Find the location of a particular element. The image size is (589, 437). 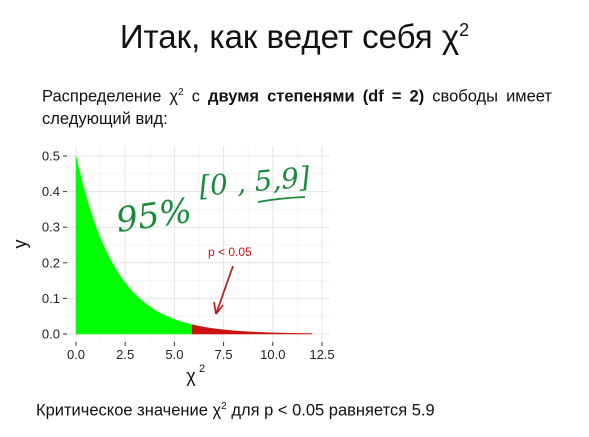

x-tick-label: 12.5 is located at coordinates (321, 354).